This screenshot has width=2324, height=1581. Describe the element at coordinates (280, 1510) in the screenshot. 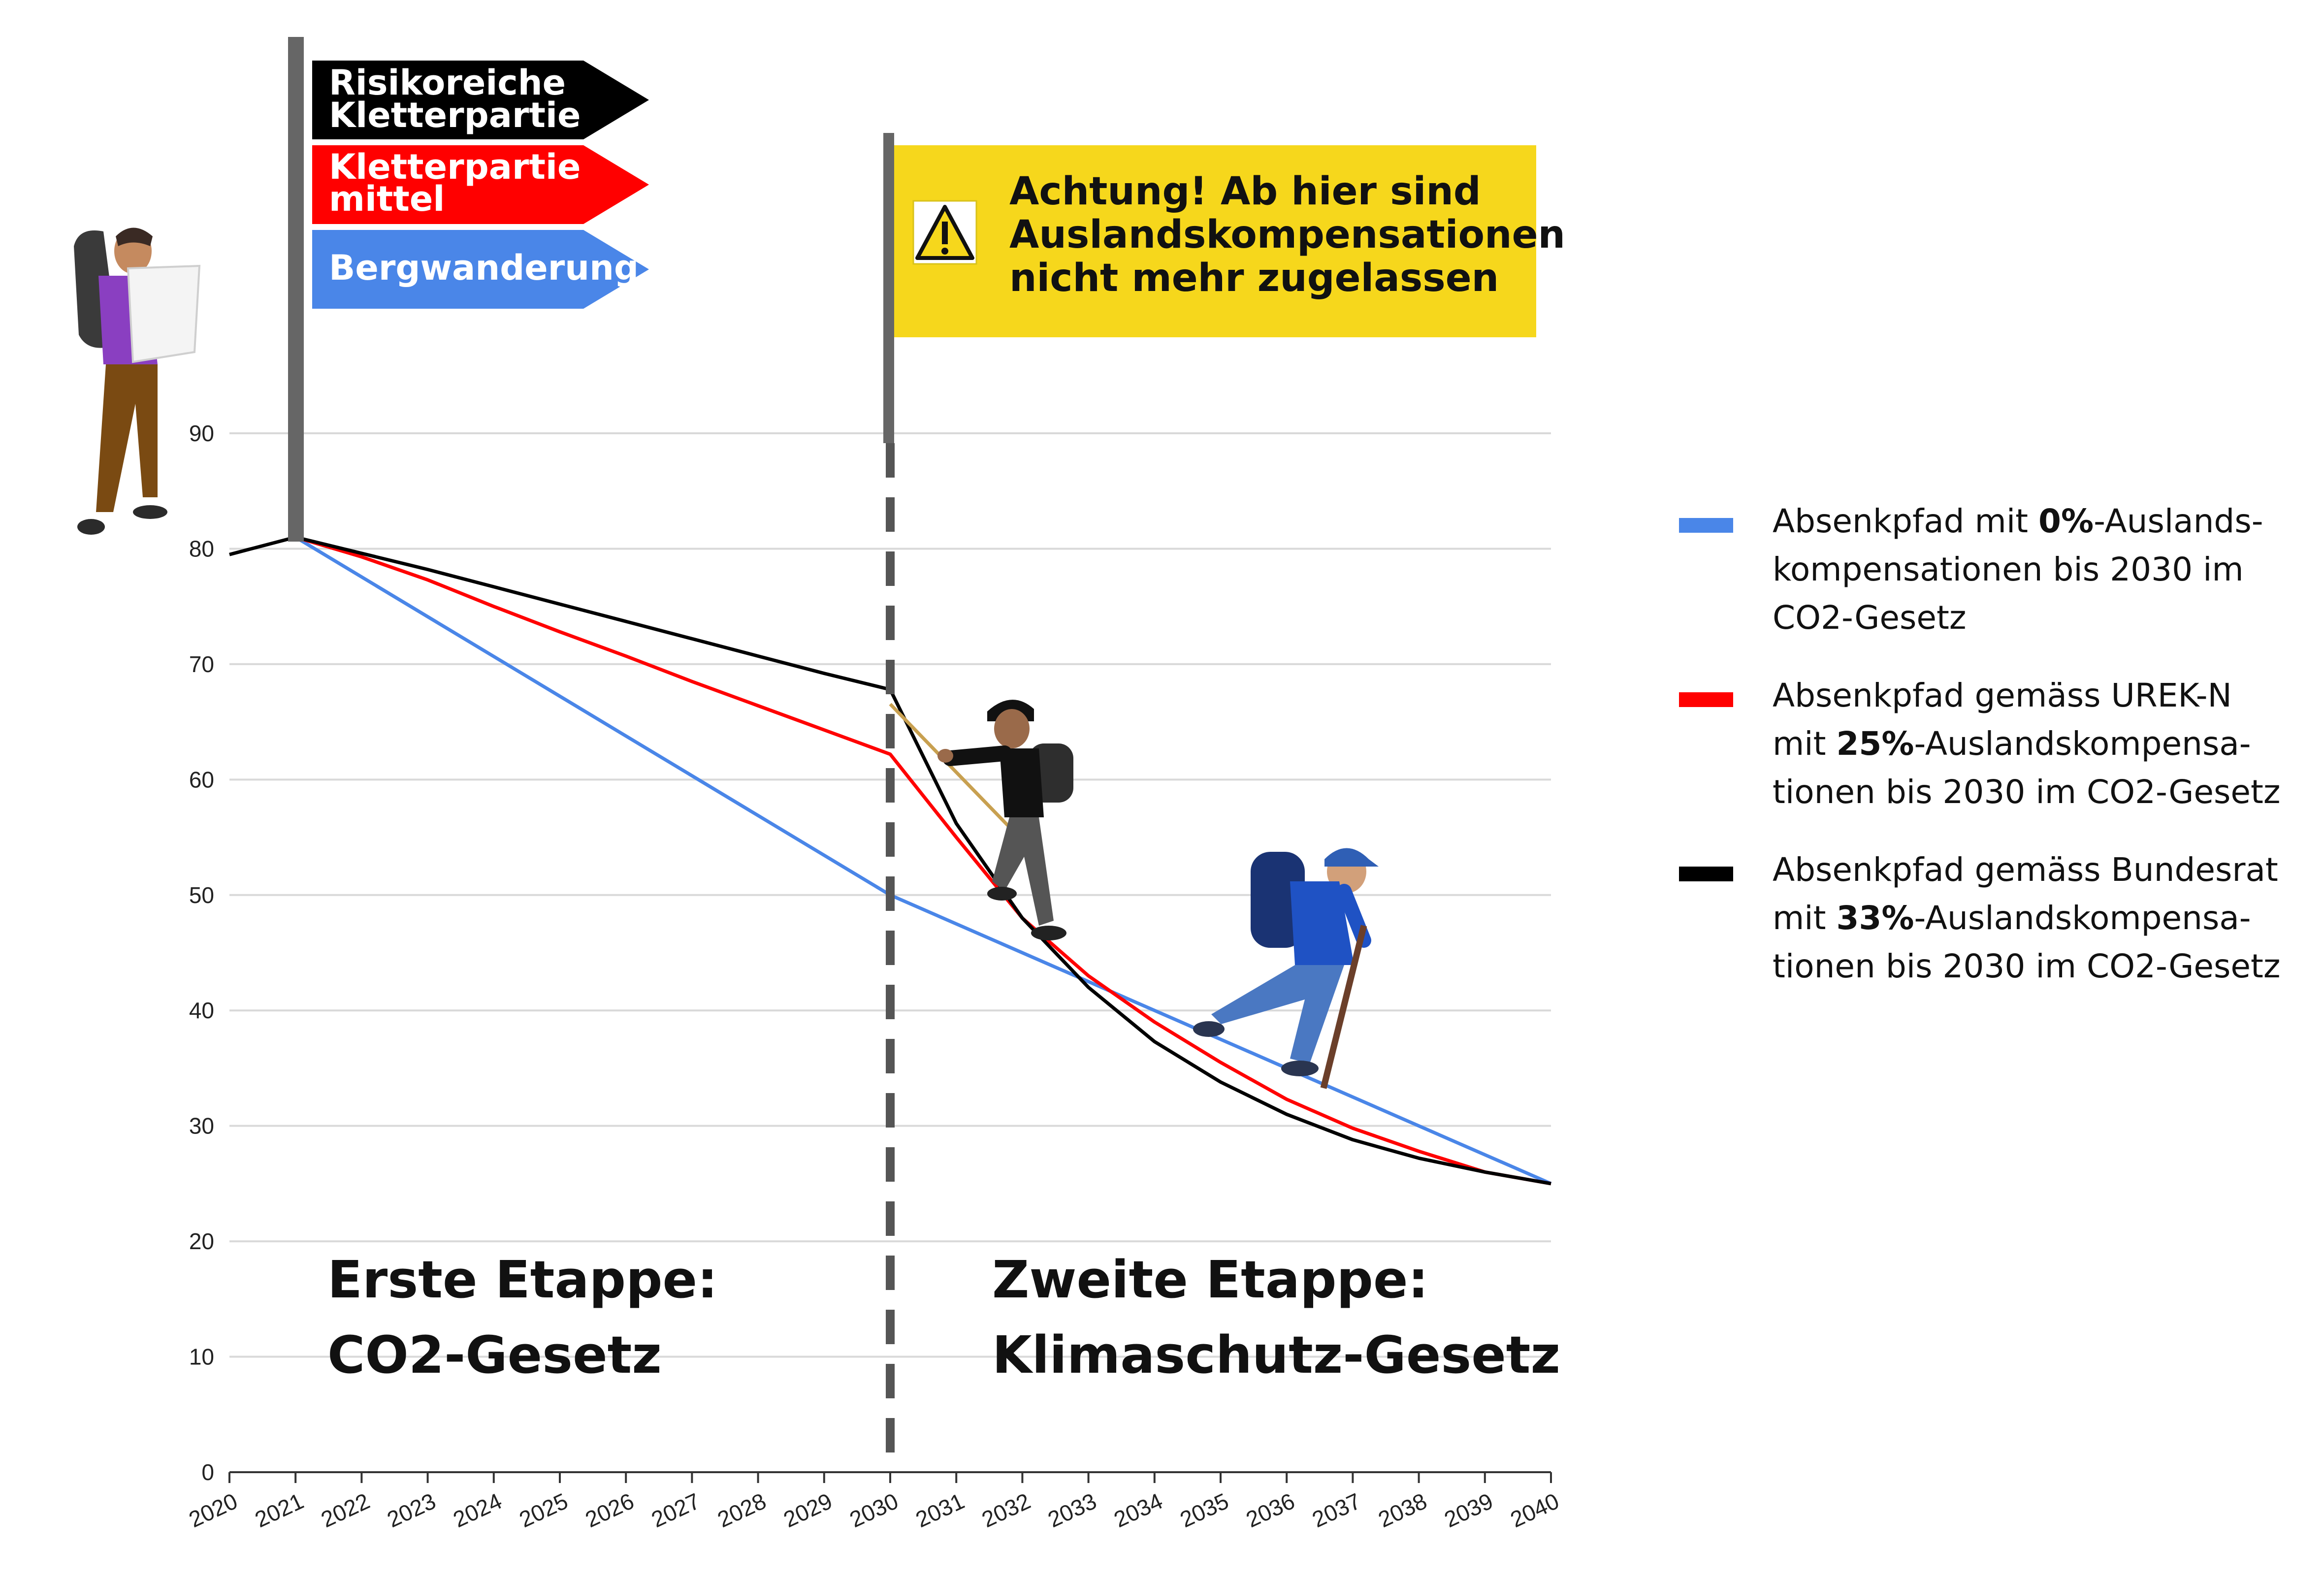

I see `x-tick-label: 2021` at that location.